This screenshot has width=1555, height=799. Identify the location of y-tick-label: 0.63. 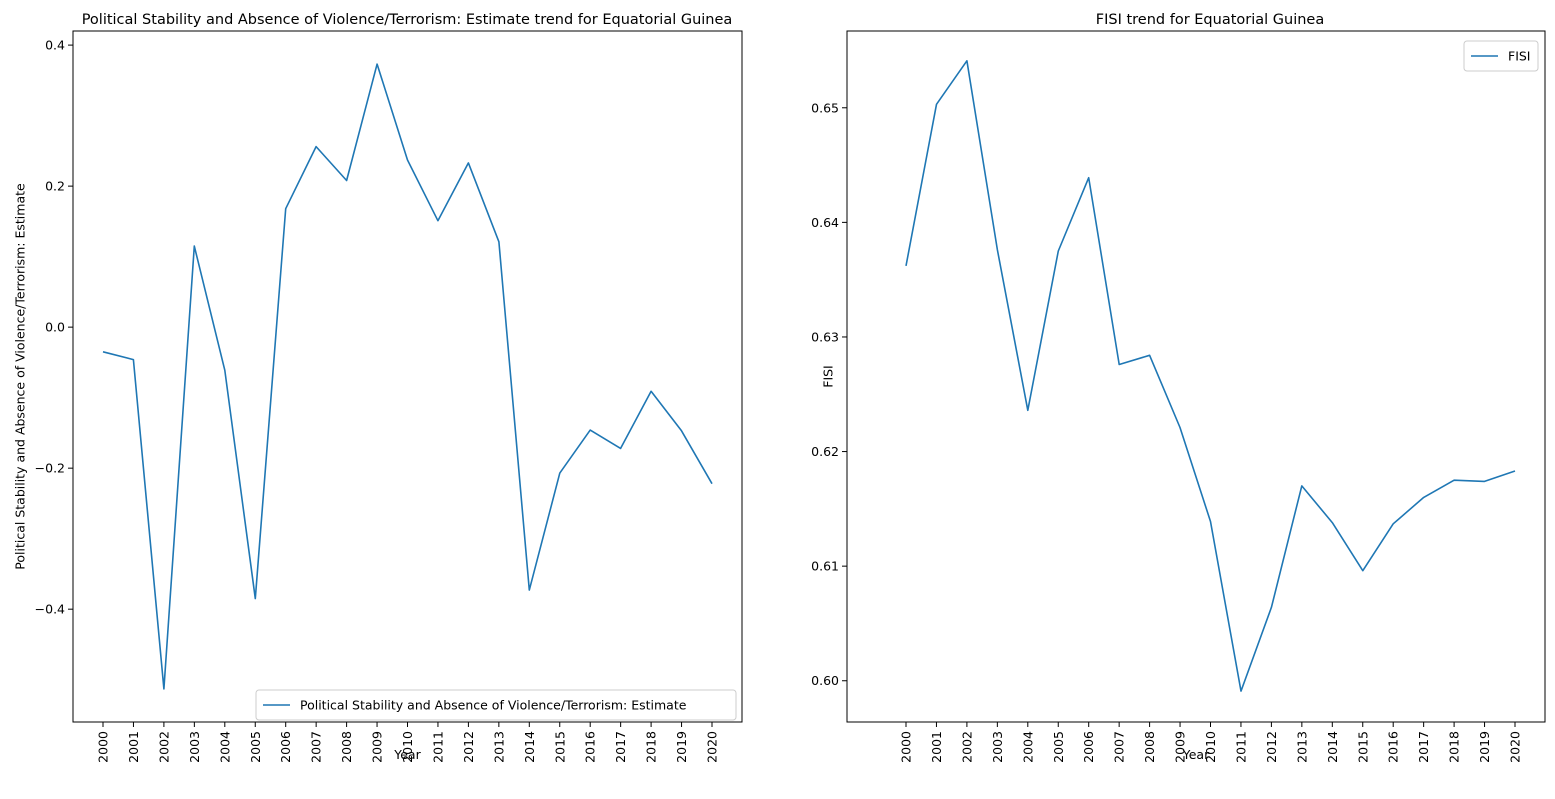
(825, 336).